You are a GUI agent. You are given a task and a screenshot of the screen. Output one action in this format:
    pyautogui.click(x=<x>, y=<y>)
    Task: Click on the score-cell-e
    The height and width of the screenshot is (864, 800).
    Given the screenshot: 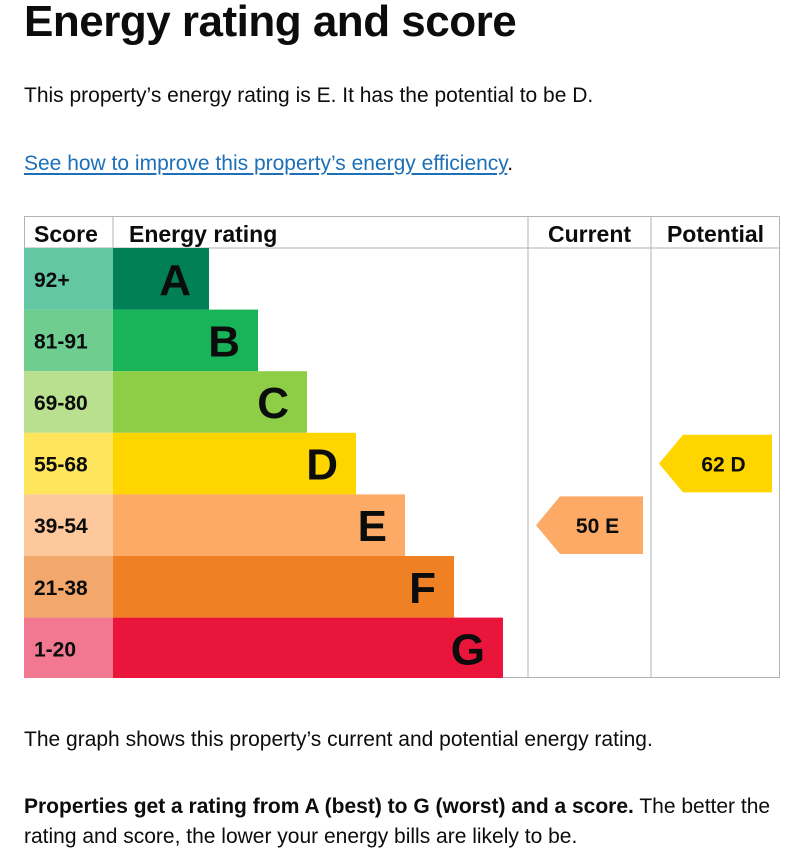 What is the action you would take?
    pyautogui.click(x=68, y=525)
    